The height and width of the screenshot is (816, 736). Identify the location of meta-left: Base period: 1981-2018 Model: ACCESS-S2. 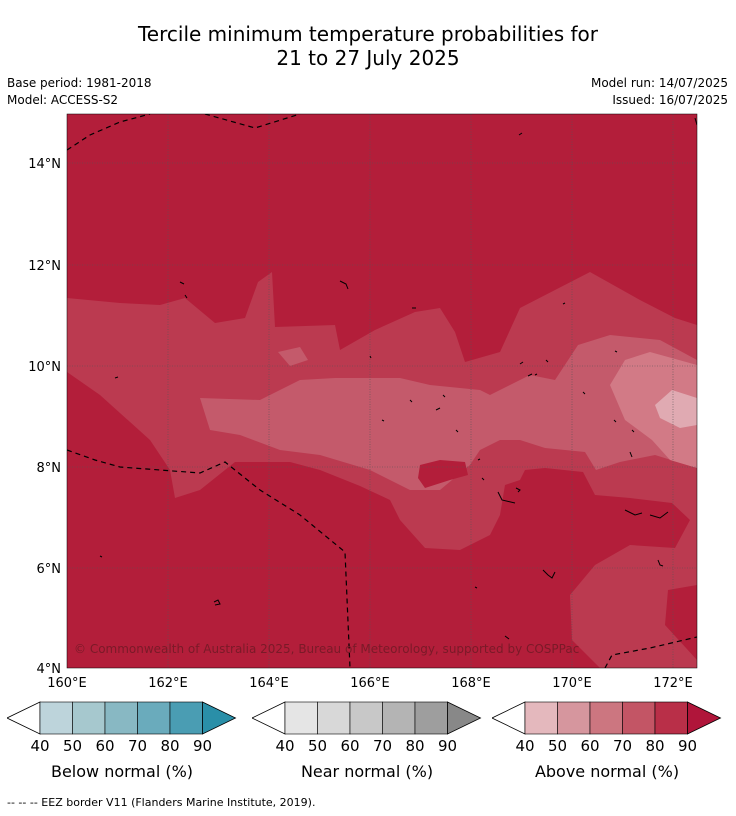
(79, 92).